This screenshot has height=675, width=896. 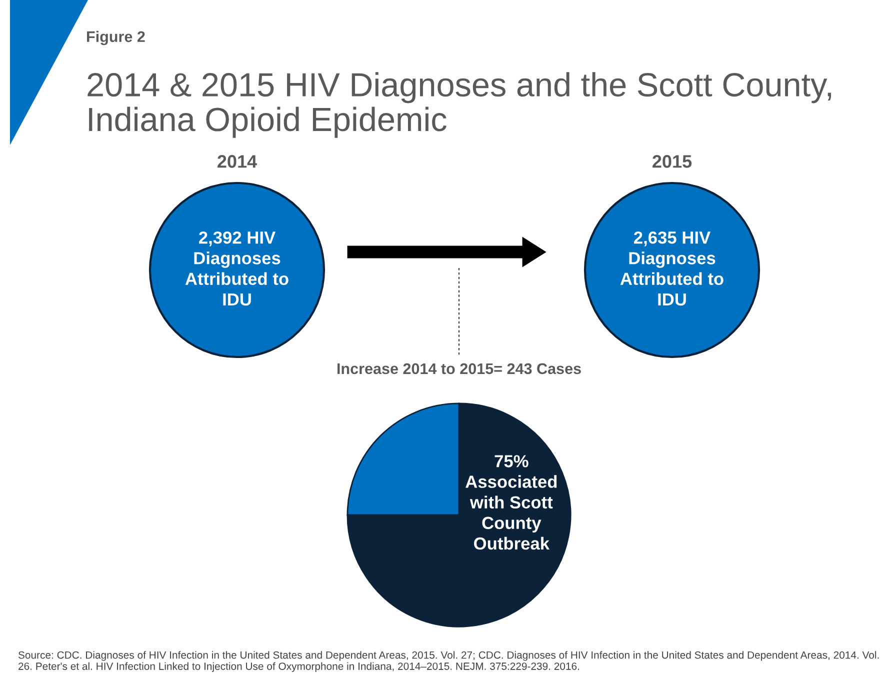 What do you see at coordinates (511, 461) in the screenshot?
I see `data-label: 75%` at bounding box center [511, 461].